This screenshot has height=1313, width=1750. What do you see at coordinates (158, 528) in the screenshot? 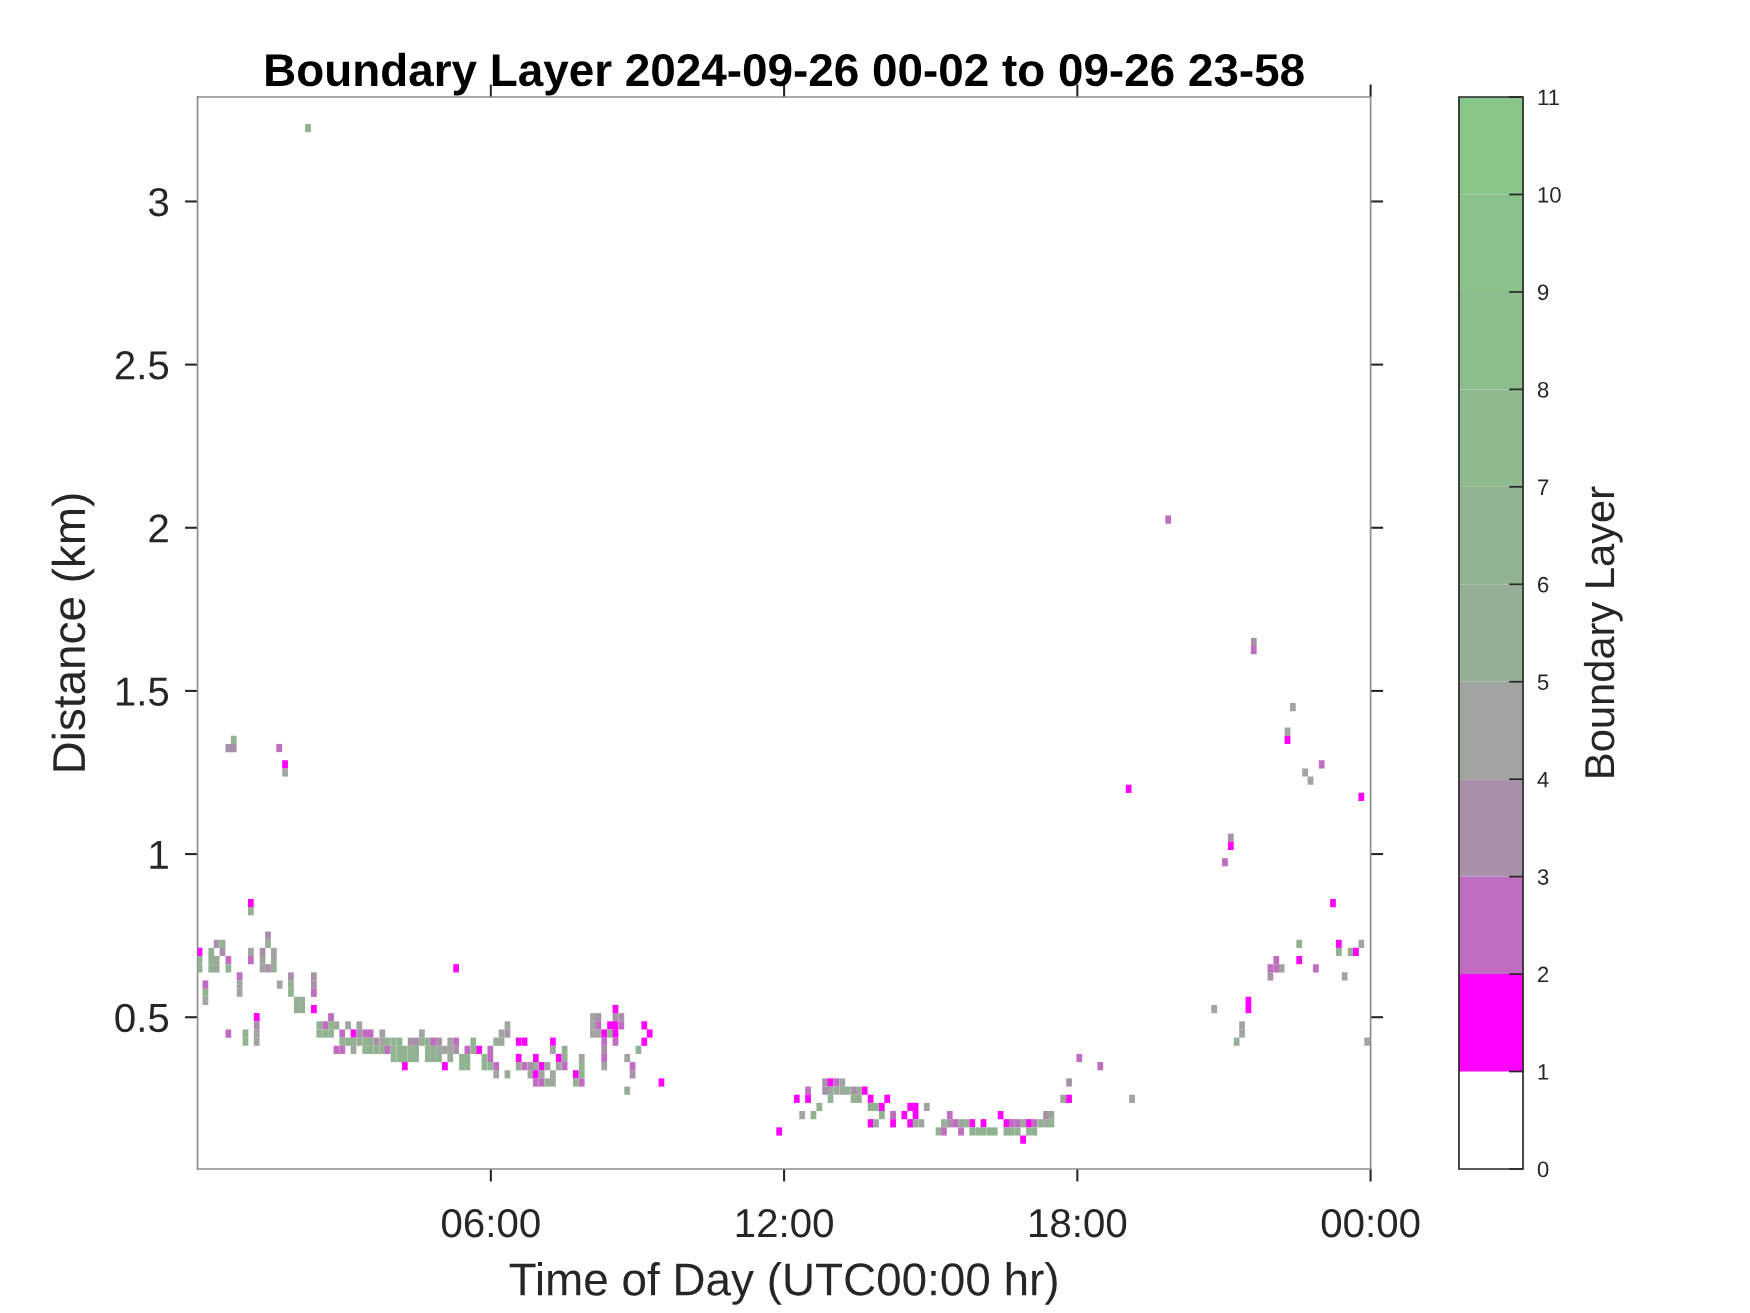
I see `y-tick-label: 2` at bounding box center [158, 528].